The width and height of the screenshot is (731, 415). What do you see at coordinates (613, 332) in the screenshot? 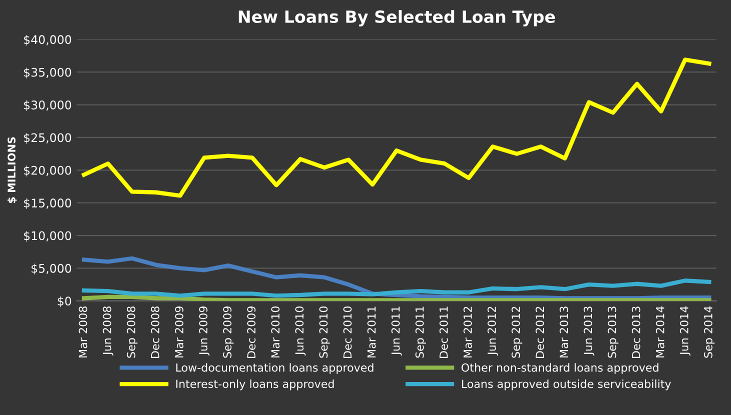
I see `x-tick-label: Sep 2013` at bounding box center [613, 332].